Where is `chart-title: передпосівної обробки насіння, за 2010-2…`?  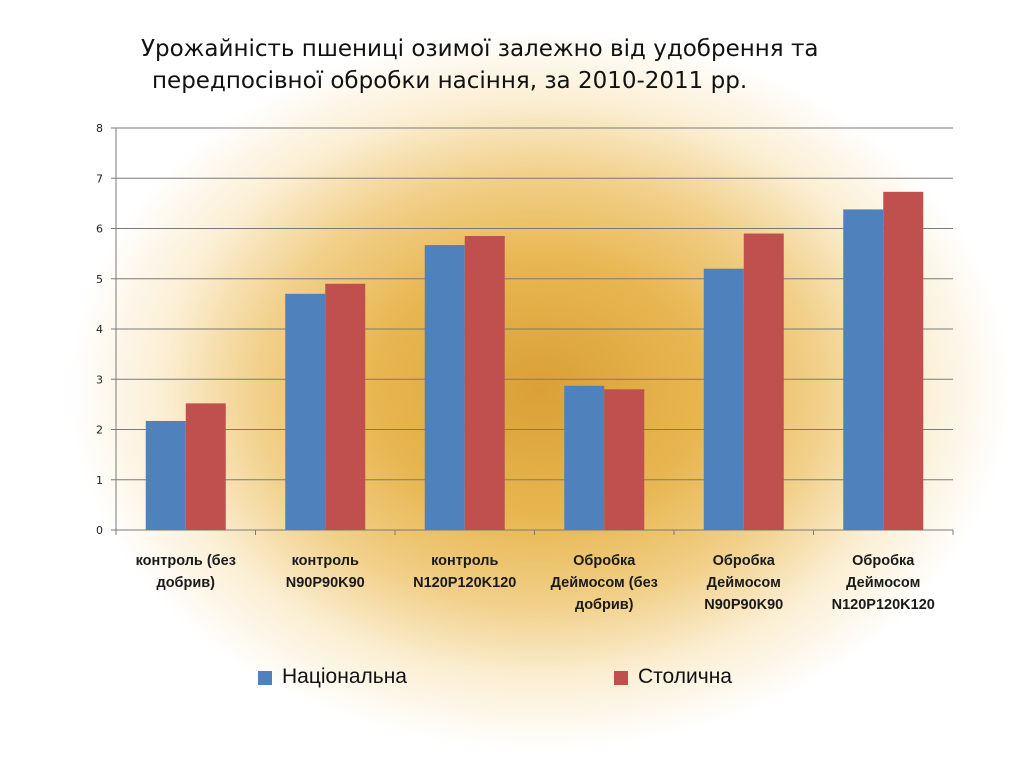 chart-title: передпосівної обробки насіння, за 2010-2… is located at coordinates (450, 81).